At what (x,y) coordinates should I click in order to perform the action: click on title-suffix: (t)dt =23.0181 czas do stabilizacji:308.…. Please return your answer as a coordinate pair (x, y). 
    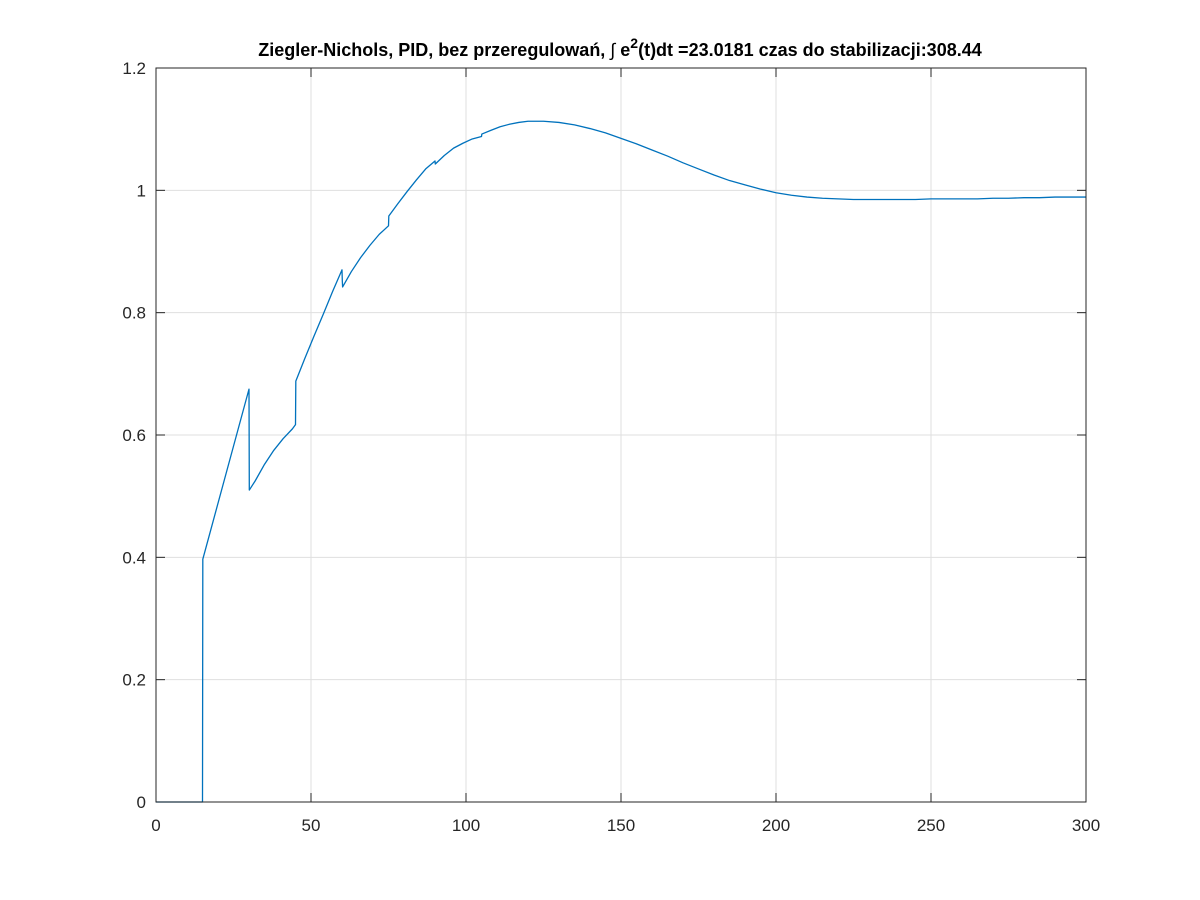
    Looking at the image, I should click on (810, 50).